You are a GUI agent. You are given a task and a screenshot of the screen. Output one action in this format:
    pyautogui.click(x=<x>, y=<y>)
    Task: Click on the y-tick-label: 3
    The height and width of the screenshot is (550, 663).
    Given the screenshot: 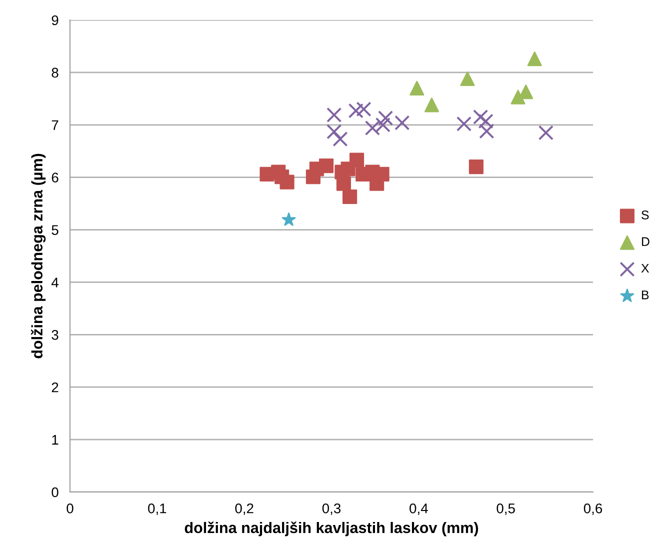 What is the action you would take?
    pyautogui.click(x=55, y=335)
    